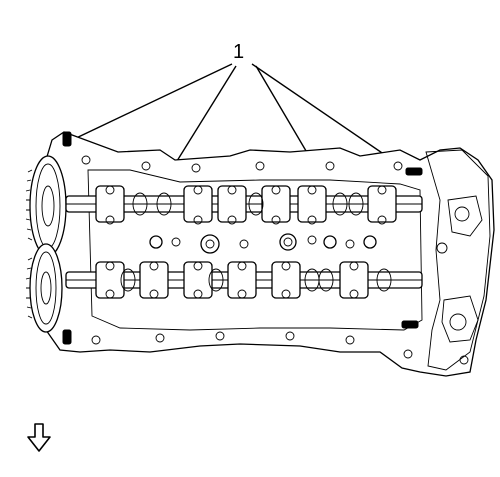 Image resolution: width=500 pixels, height=477 pixels. I want to click on cam-lobes, so click(256, 242).